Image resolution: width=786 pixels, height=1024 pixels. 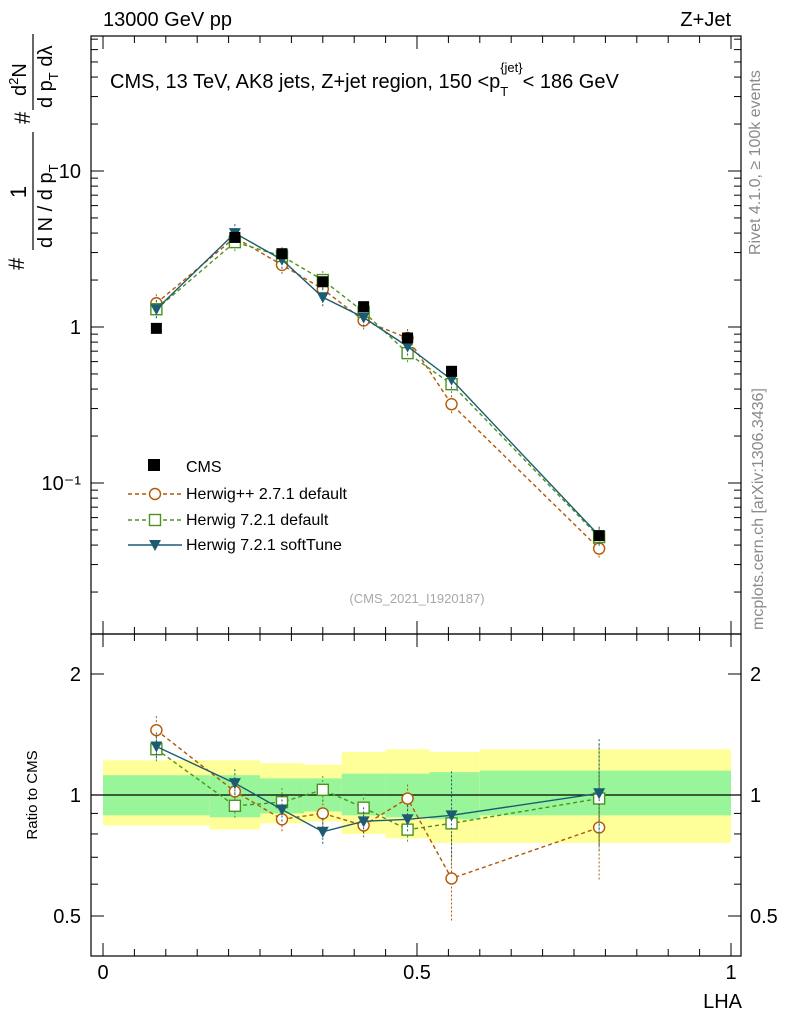 What do you see at coordinates (705, 20) in the screenshot?
I see `header-process: Z+Jet` at bounding box center [705, 20].